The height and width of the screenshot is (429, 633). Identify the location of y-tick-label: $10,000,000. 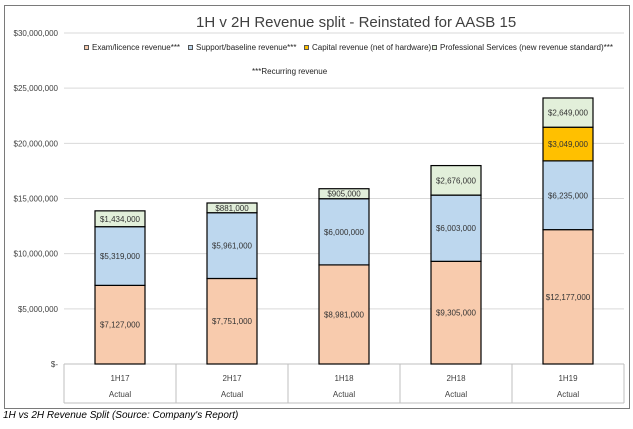
(36, 254).